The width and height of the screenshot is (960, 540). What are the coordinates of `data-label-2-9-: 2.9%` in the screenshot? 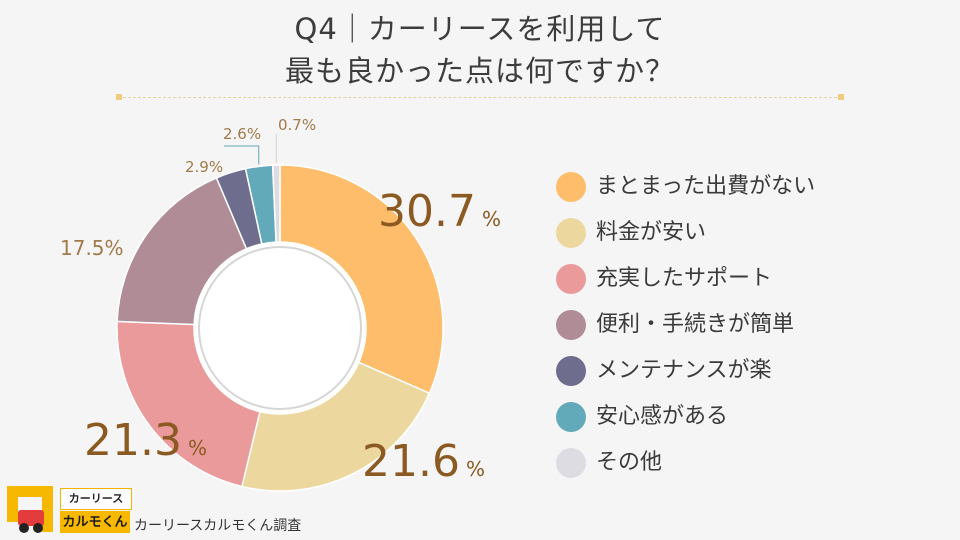 It's located at (204, 167).